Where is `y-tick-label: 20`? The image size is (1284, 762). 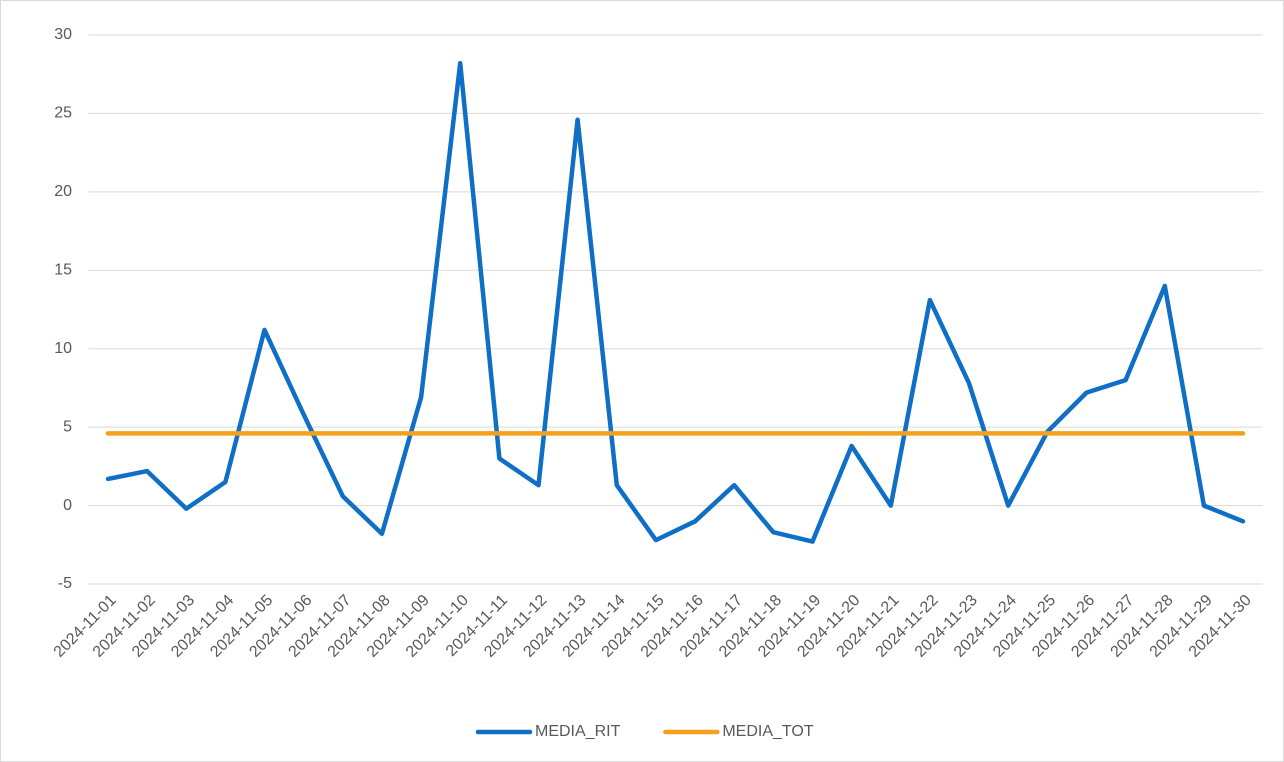
y-tick-label: 20 is located at coordinates (63, 191).